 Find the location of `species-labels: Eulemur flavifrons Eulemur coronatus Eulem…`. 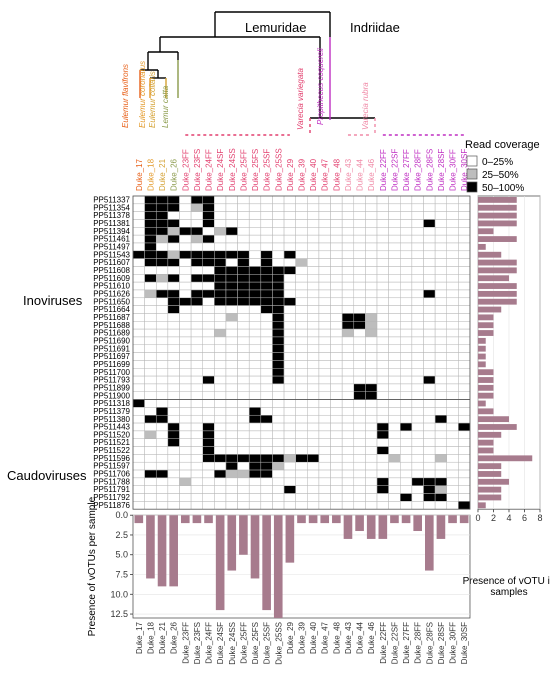

species-labels: Eulemur flavifrons Eulemur coronatus Eulem… is located at coordinates (245, 89).